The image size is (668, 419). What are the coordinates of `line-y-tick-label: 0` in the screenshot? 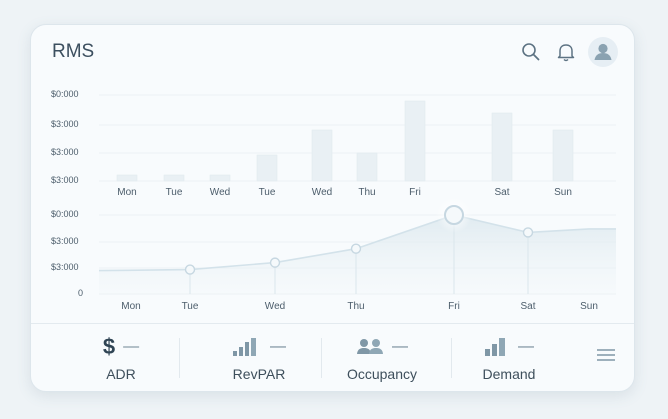 It's located at (81, 293).